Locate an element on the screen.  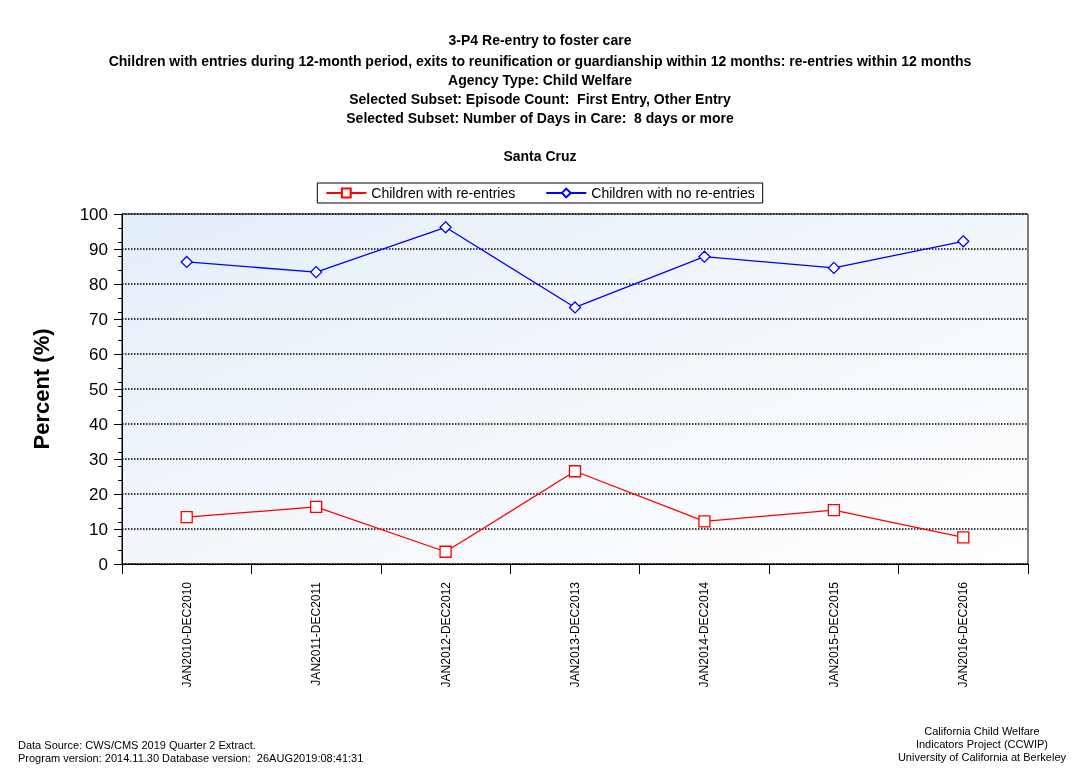
y-tick-label: 50 is located at coordinates (98, 389).